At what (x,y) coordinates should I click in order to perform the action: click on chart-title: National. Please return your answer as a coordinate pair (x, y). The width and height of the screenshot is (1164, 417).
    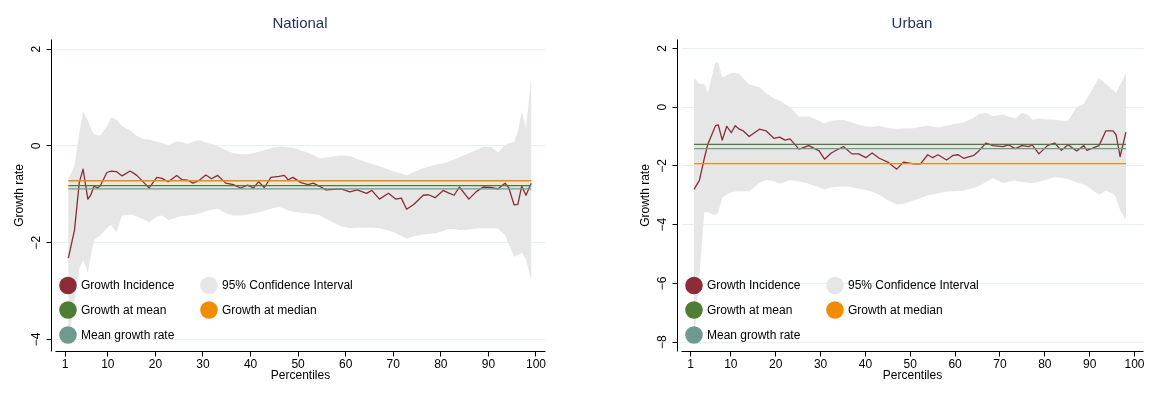
    Looking at the image, I should click on (300, 22).